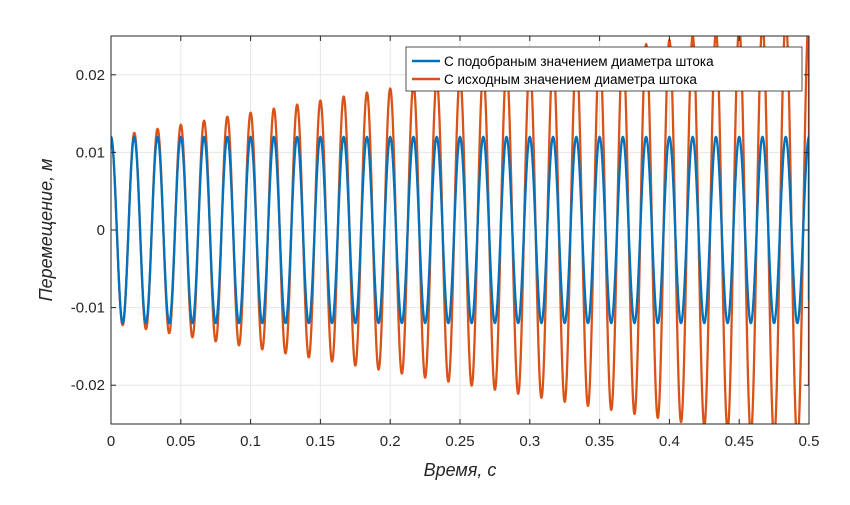 The height and width of the screenshot is (505, 850). Describe the element at coordinates (599, 441) in the screenshot. I see `x-tick-label: 0.35` at that location.